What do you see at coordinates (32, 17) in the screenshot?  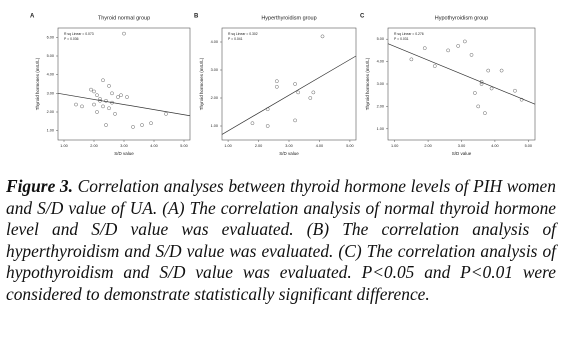 I see `panel-label: A` at bounding box center [32, 17].